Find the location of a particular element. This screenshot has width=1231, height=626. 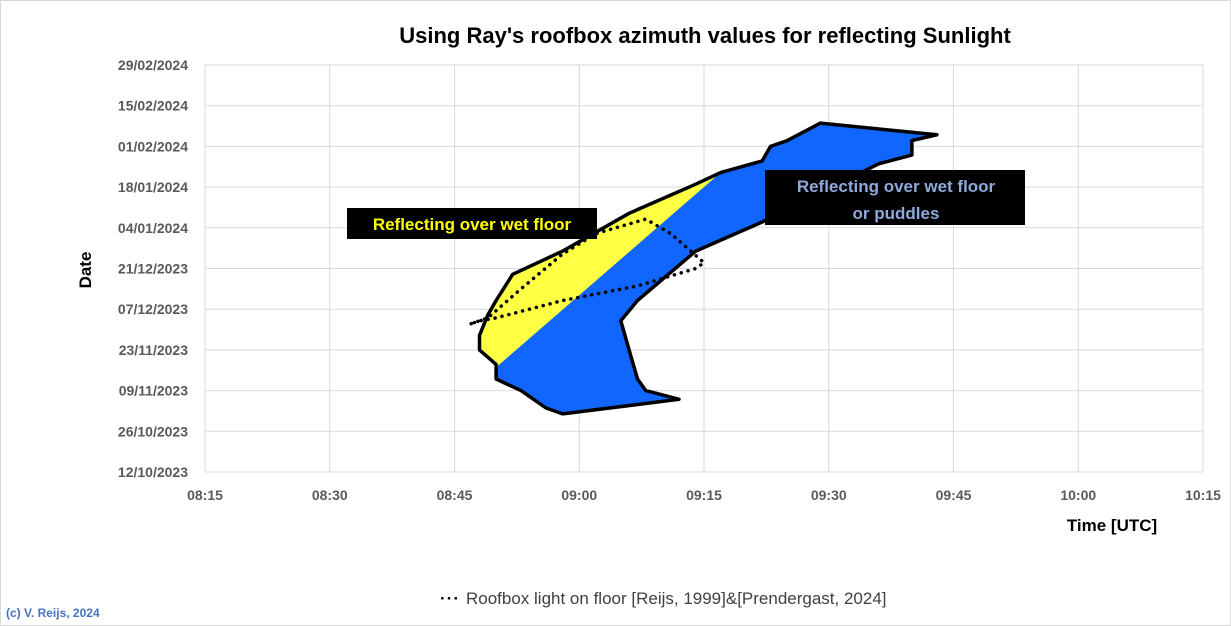

y-tick-label: 21/12/2023 is located at coordinates (153, 269).